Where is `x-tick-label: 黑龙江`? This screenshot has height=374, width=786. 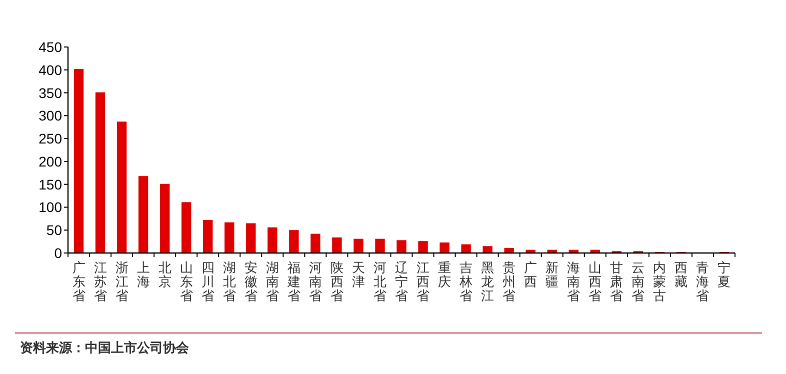 x-tick-label: 黑龙江 is located at coordinates (487, 281).